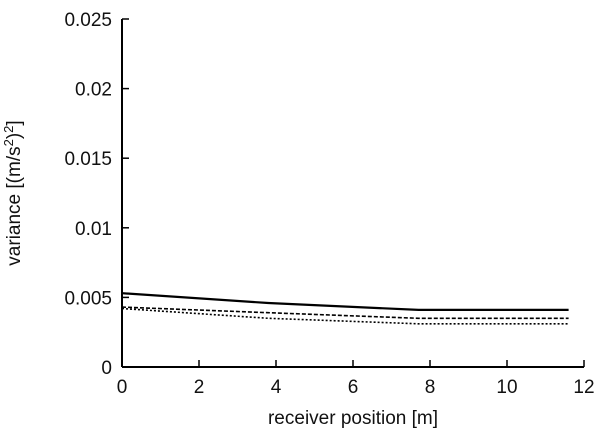 The image size is (598, 434). I want to click on series-group, so click(345, 308).